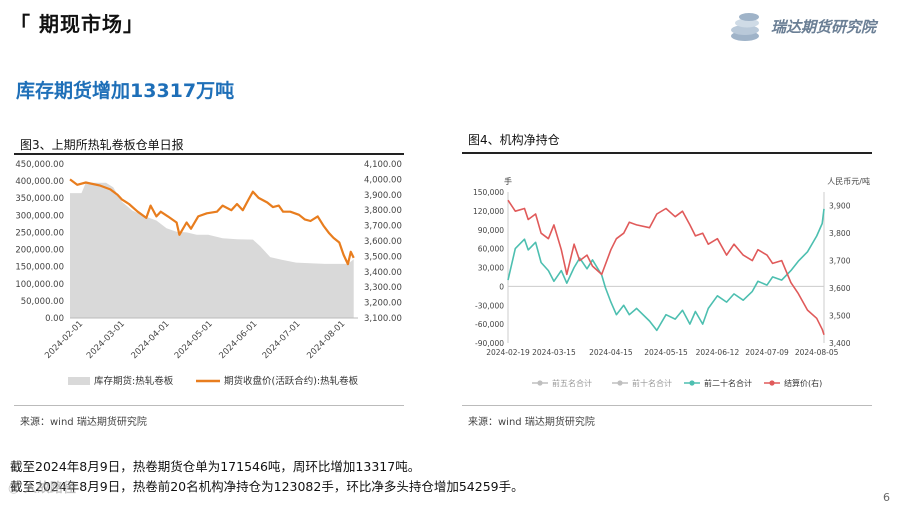  I want to click on x-tick-label: 2024-05-15, so click(666, 352).